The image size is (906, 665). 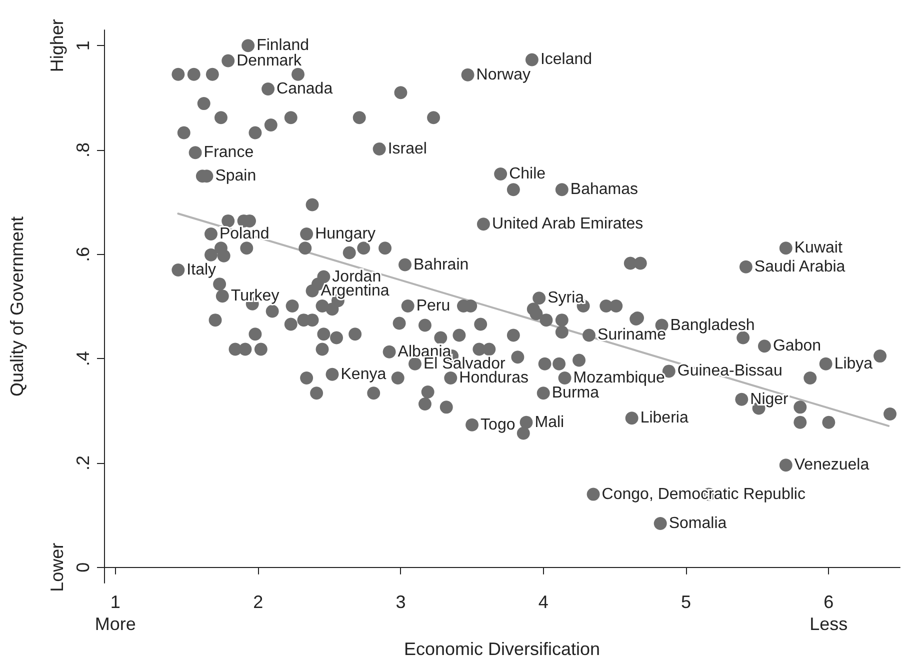 What do you see at coordinates (770, 399) in the screenshot?
I see `data-label: Niger` at bounding box center [770, 399].